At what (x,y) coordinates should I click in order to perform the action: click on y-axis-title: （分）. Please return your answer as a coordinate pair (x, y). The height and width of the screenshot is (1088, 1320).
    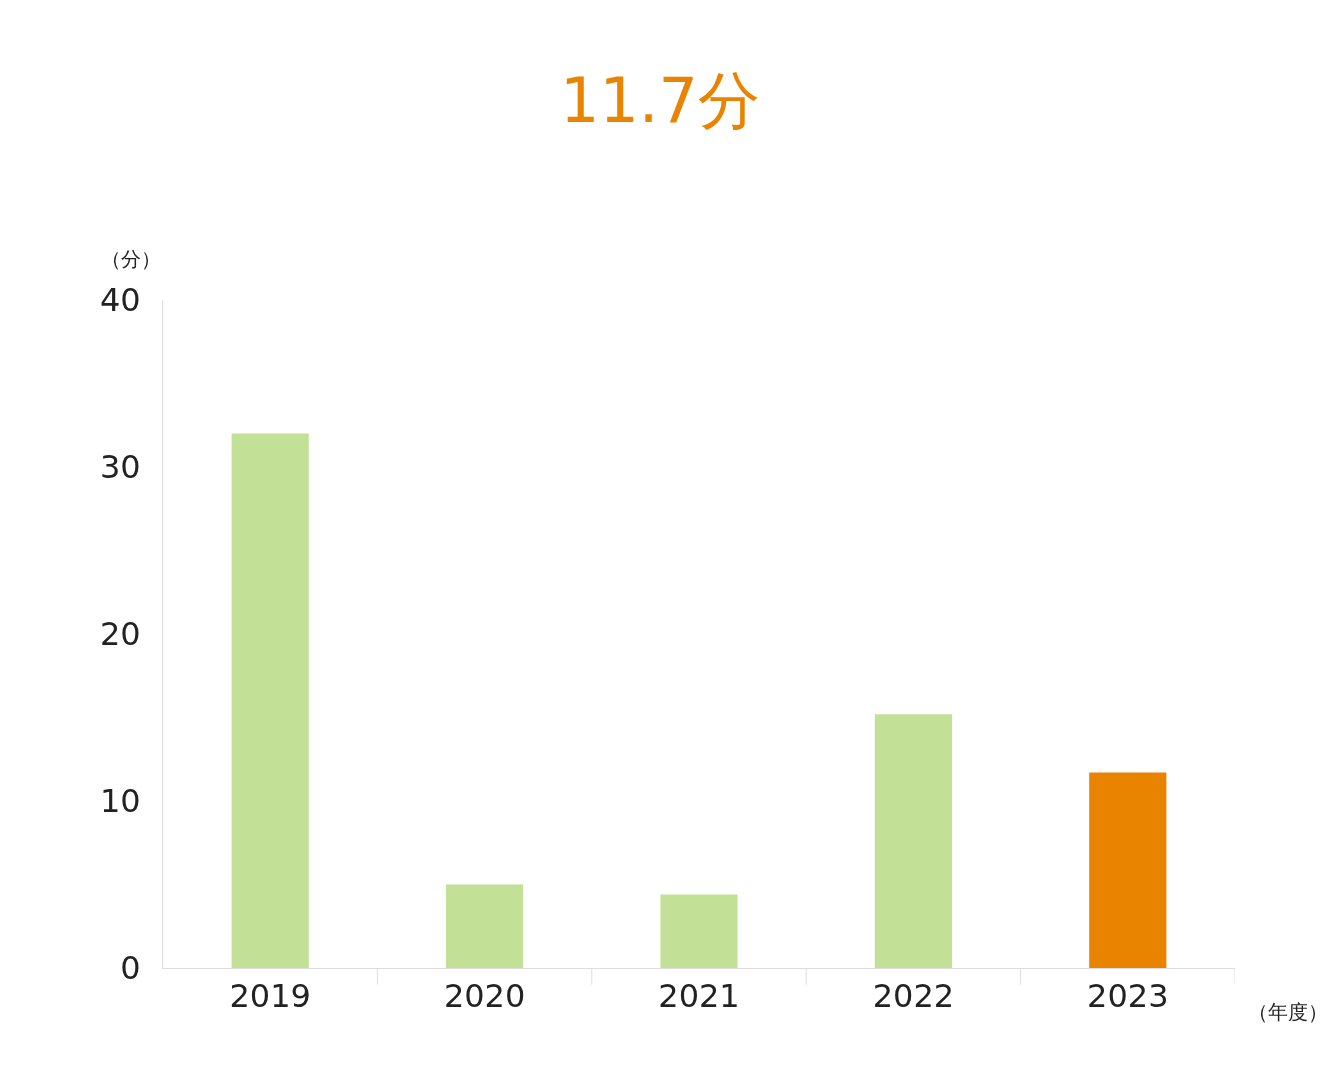
    Looking at the image, I should click on (131, 259).